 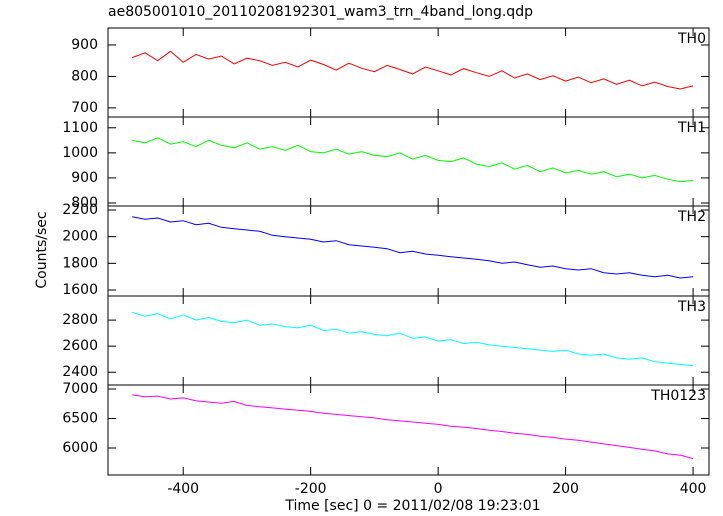 What do you see at coordinates (80, 237) in the screenshot?
I see `y-tick-label: 2000` at bounding box center [80, 237].